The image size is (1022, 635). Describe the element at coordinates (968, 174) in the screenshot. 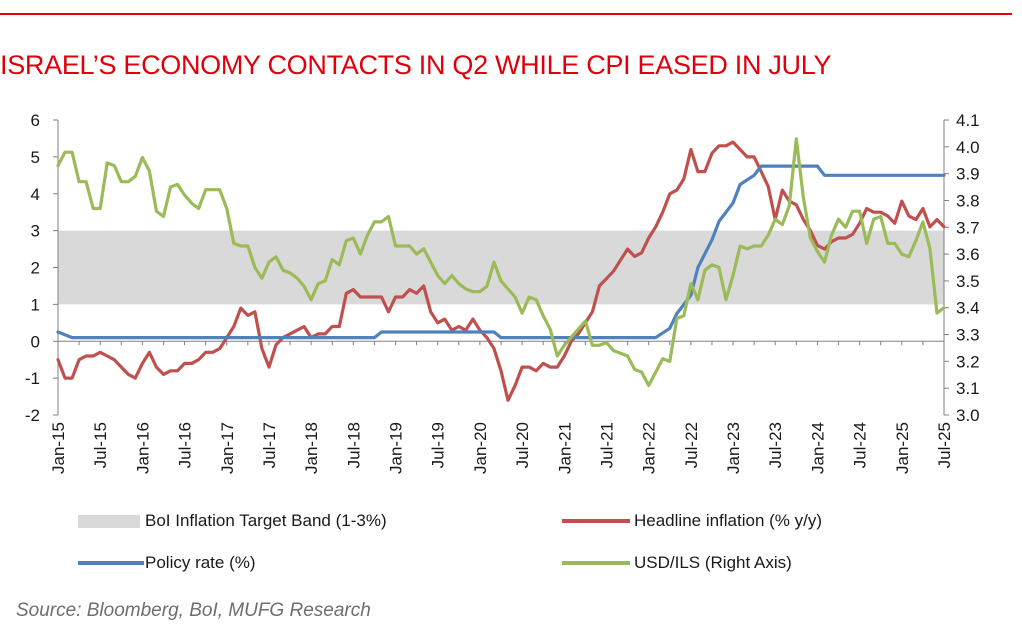

I see `right-y-tick-label: 3.9` at that location.